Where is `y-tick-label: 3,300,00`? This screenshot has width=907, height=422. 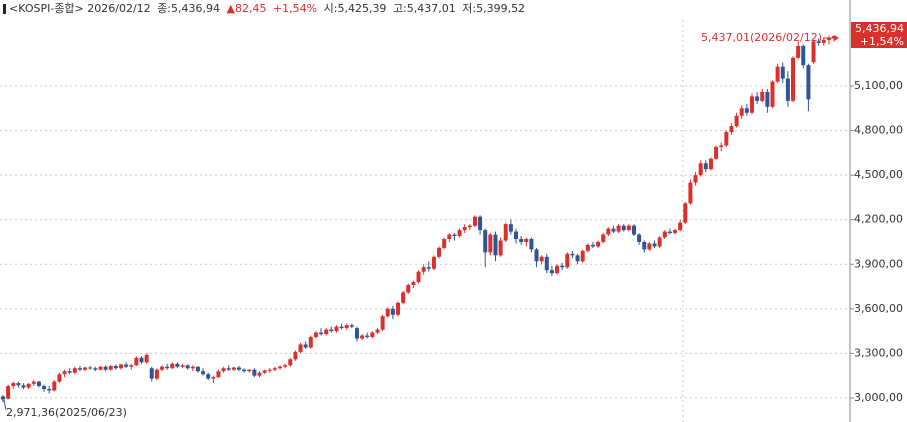
y-tick-label: 3,300,00 is located at coordinates (878, 352).